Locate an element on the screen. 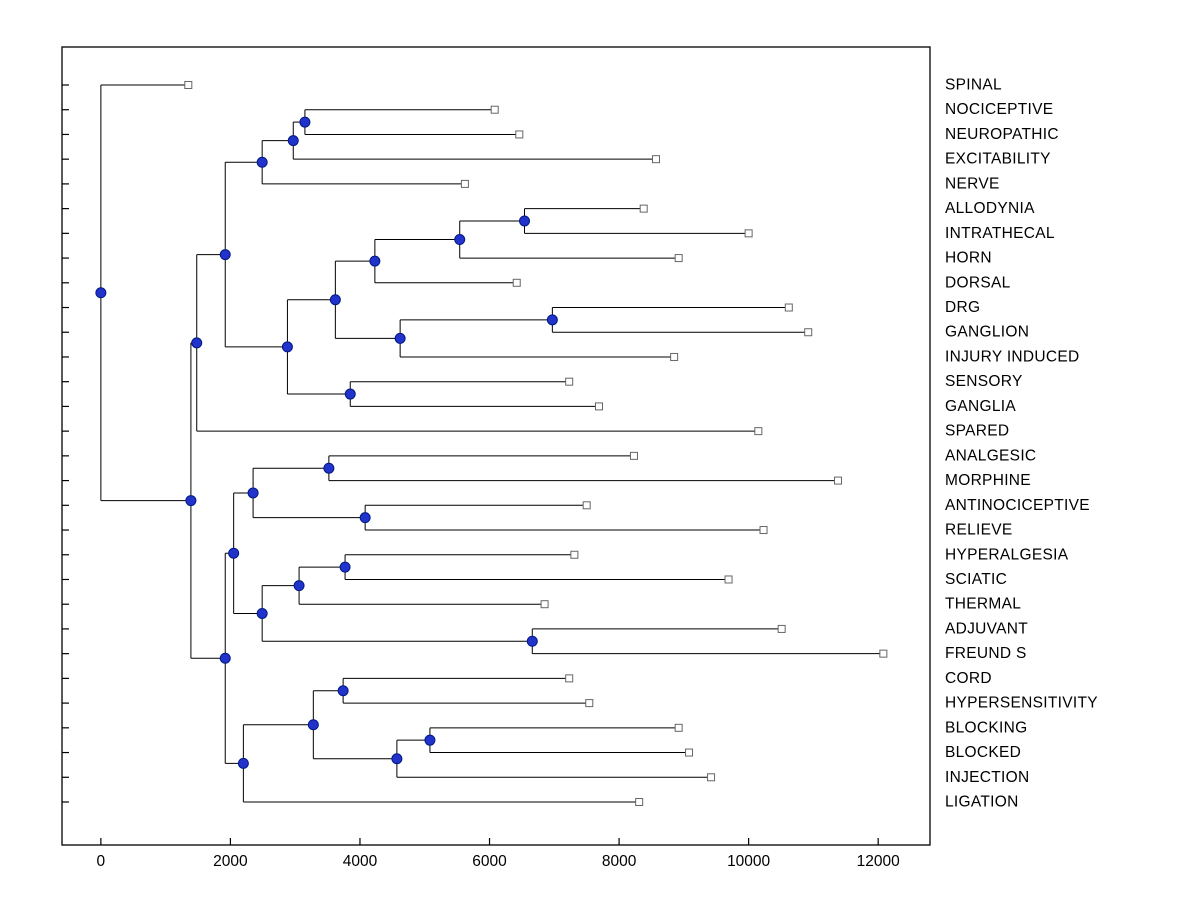 This screenshot has width=1200, height=900. leaf-label: DORSAL is located at coordinates (978, 282).